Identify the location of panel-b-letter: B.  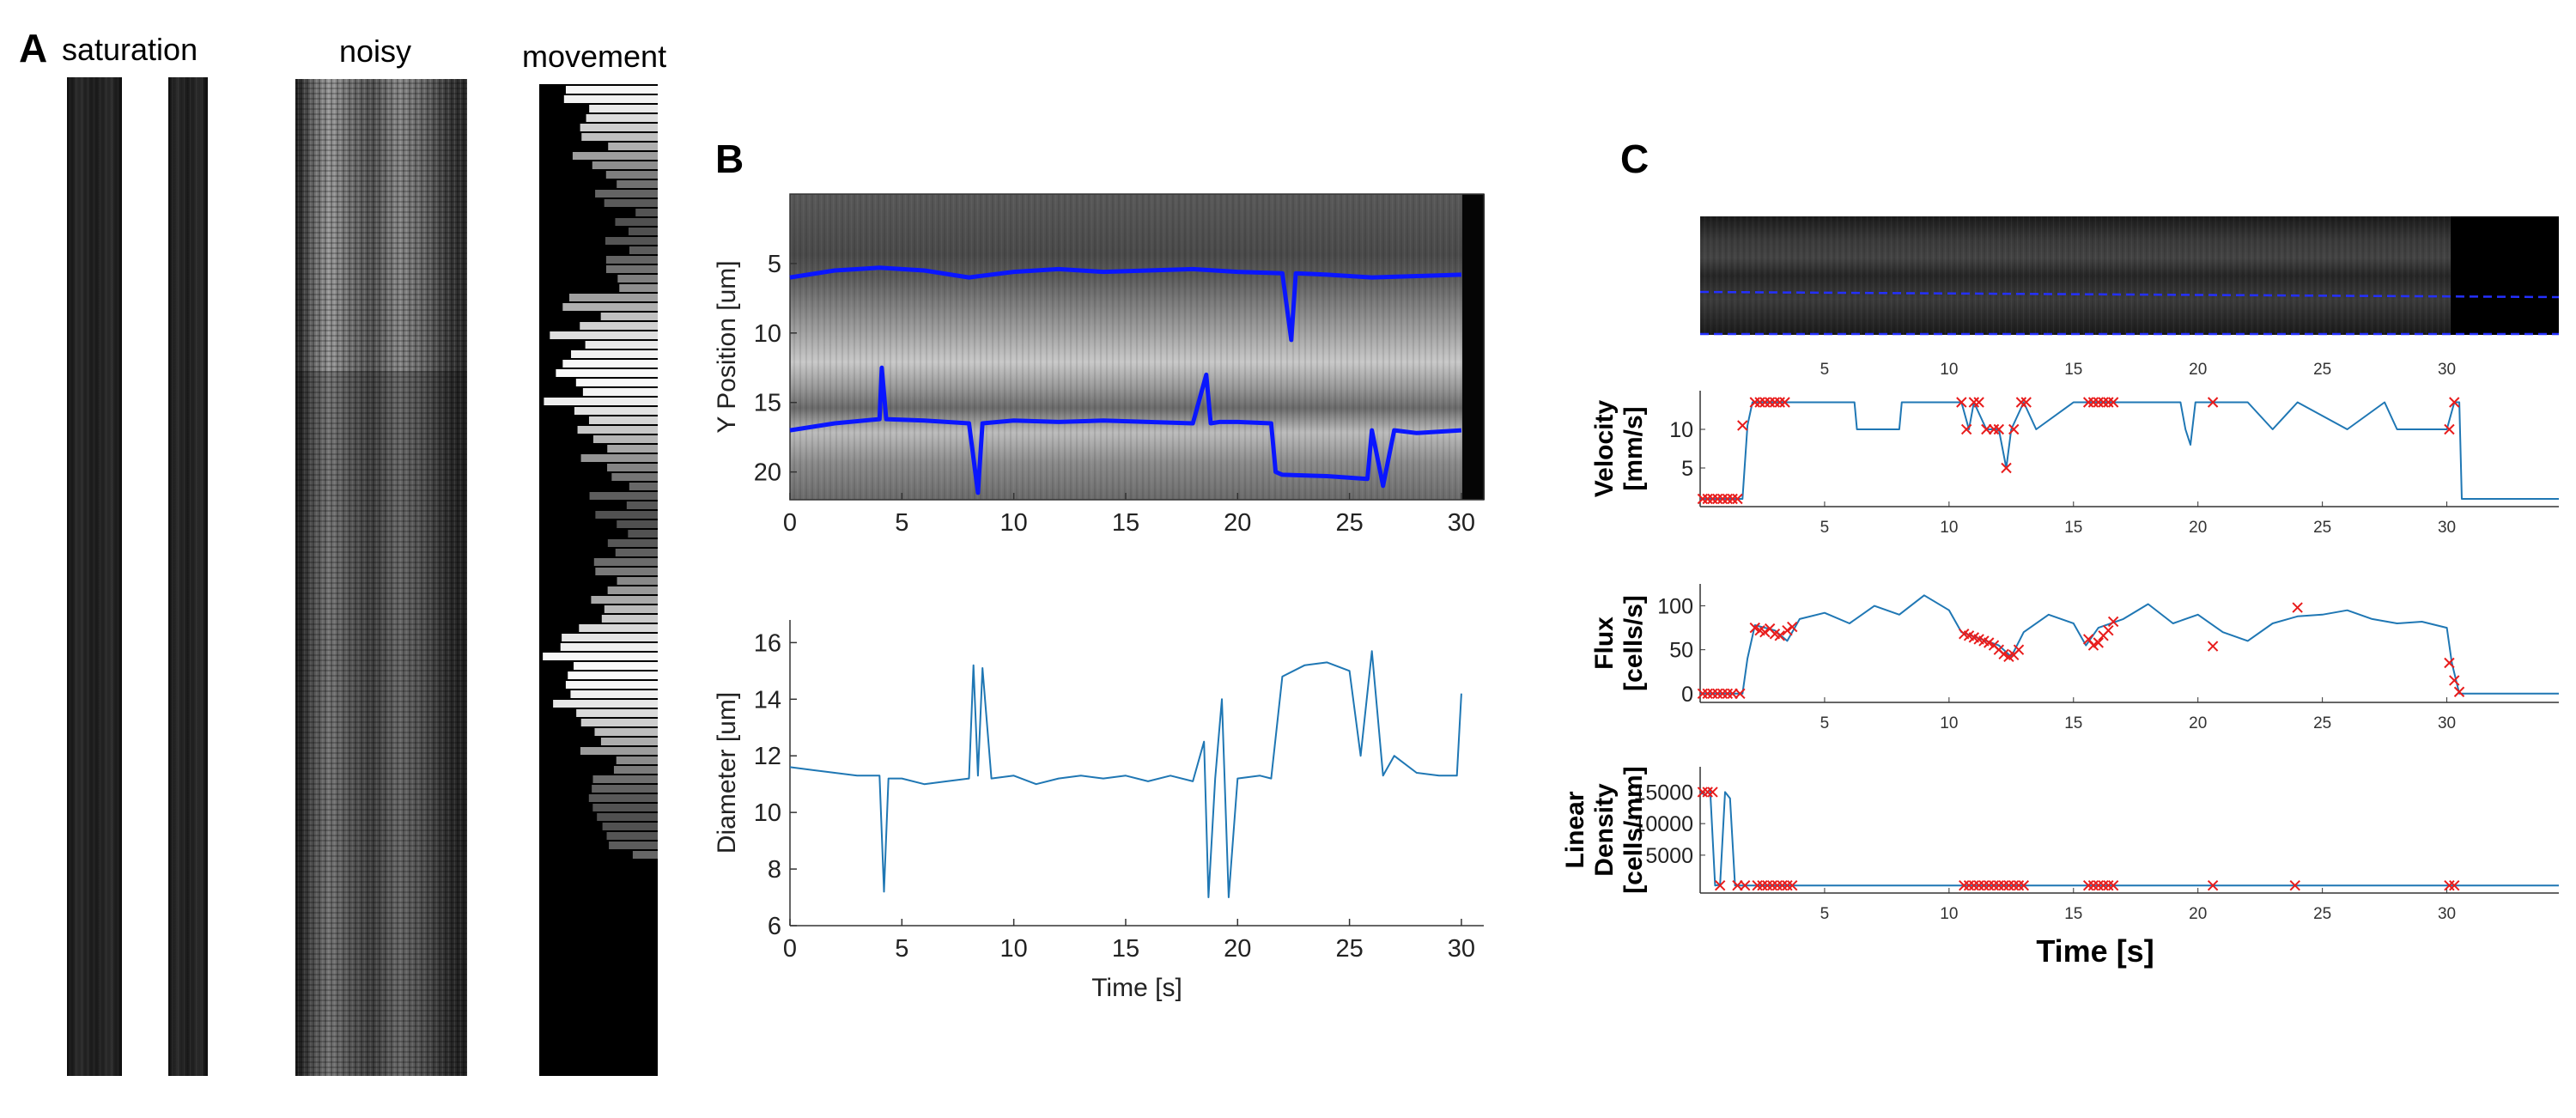
(729, 159).